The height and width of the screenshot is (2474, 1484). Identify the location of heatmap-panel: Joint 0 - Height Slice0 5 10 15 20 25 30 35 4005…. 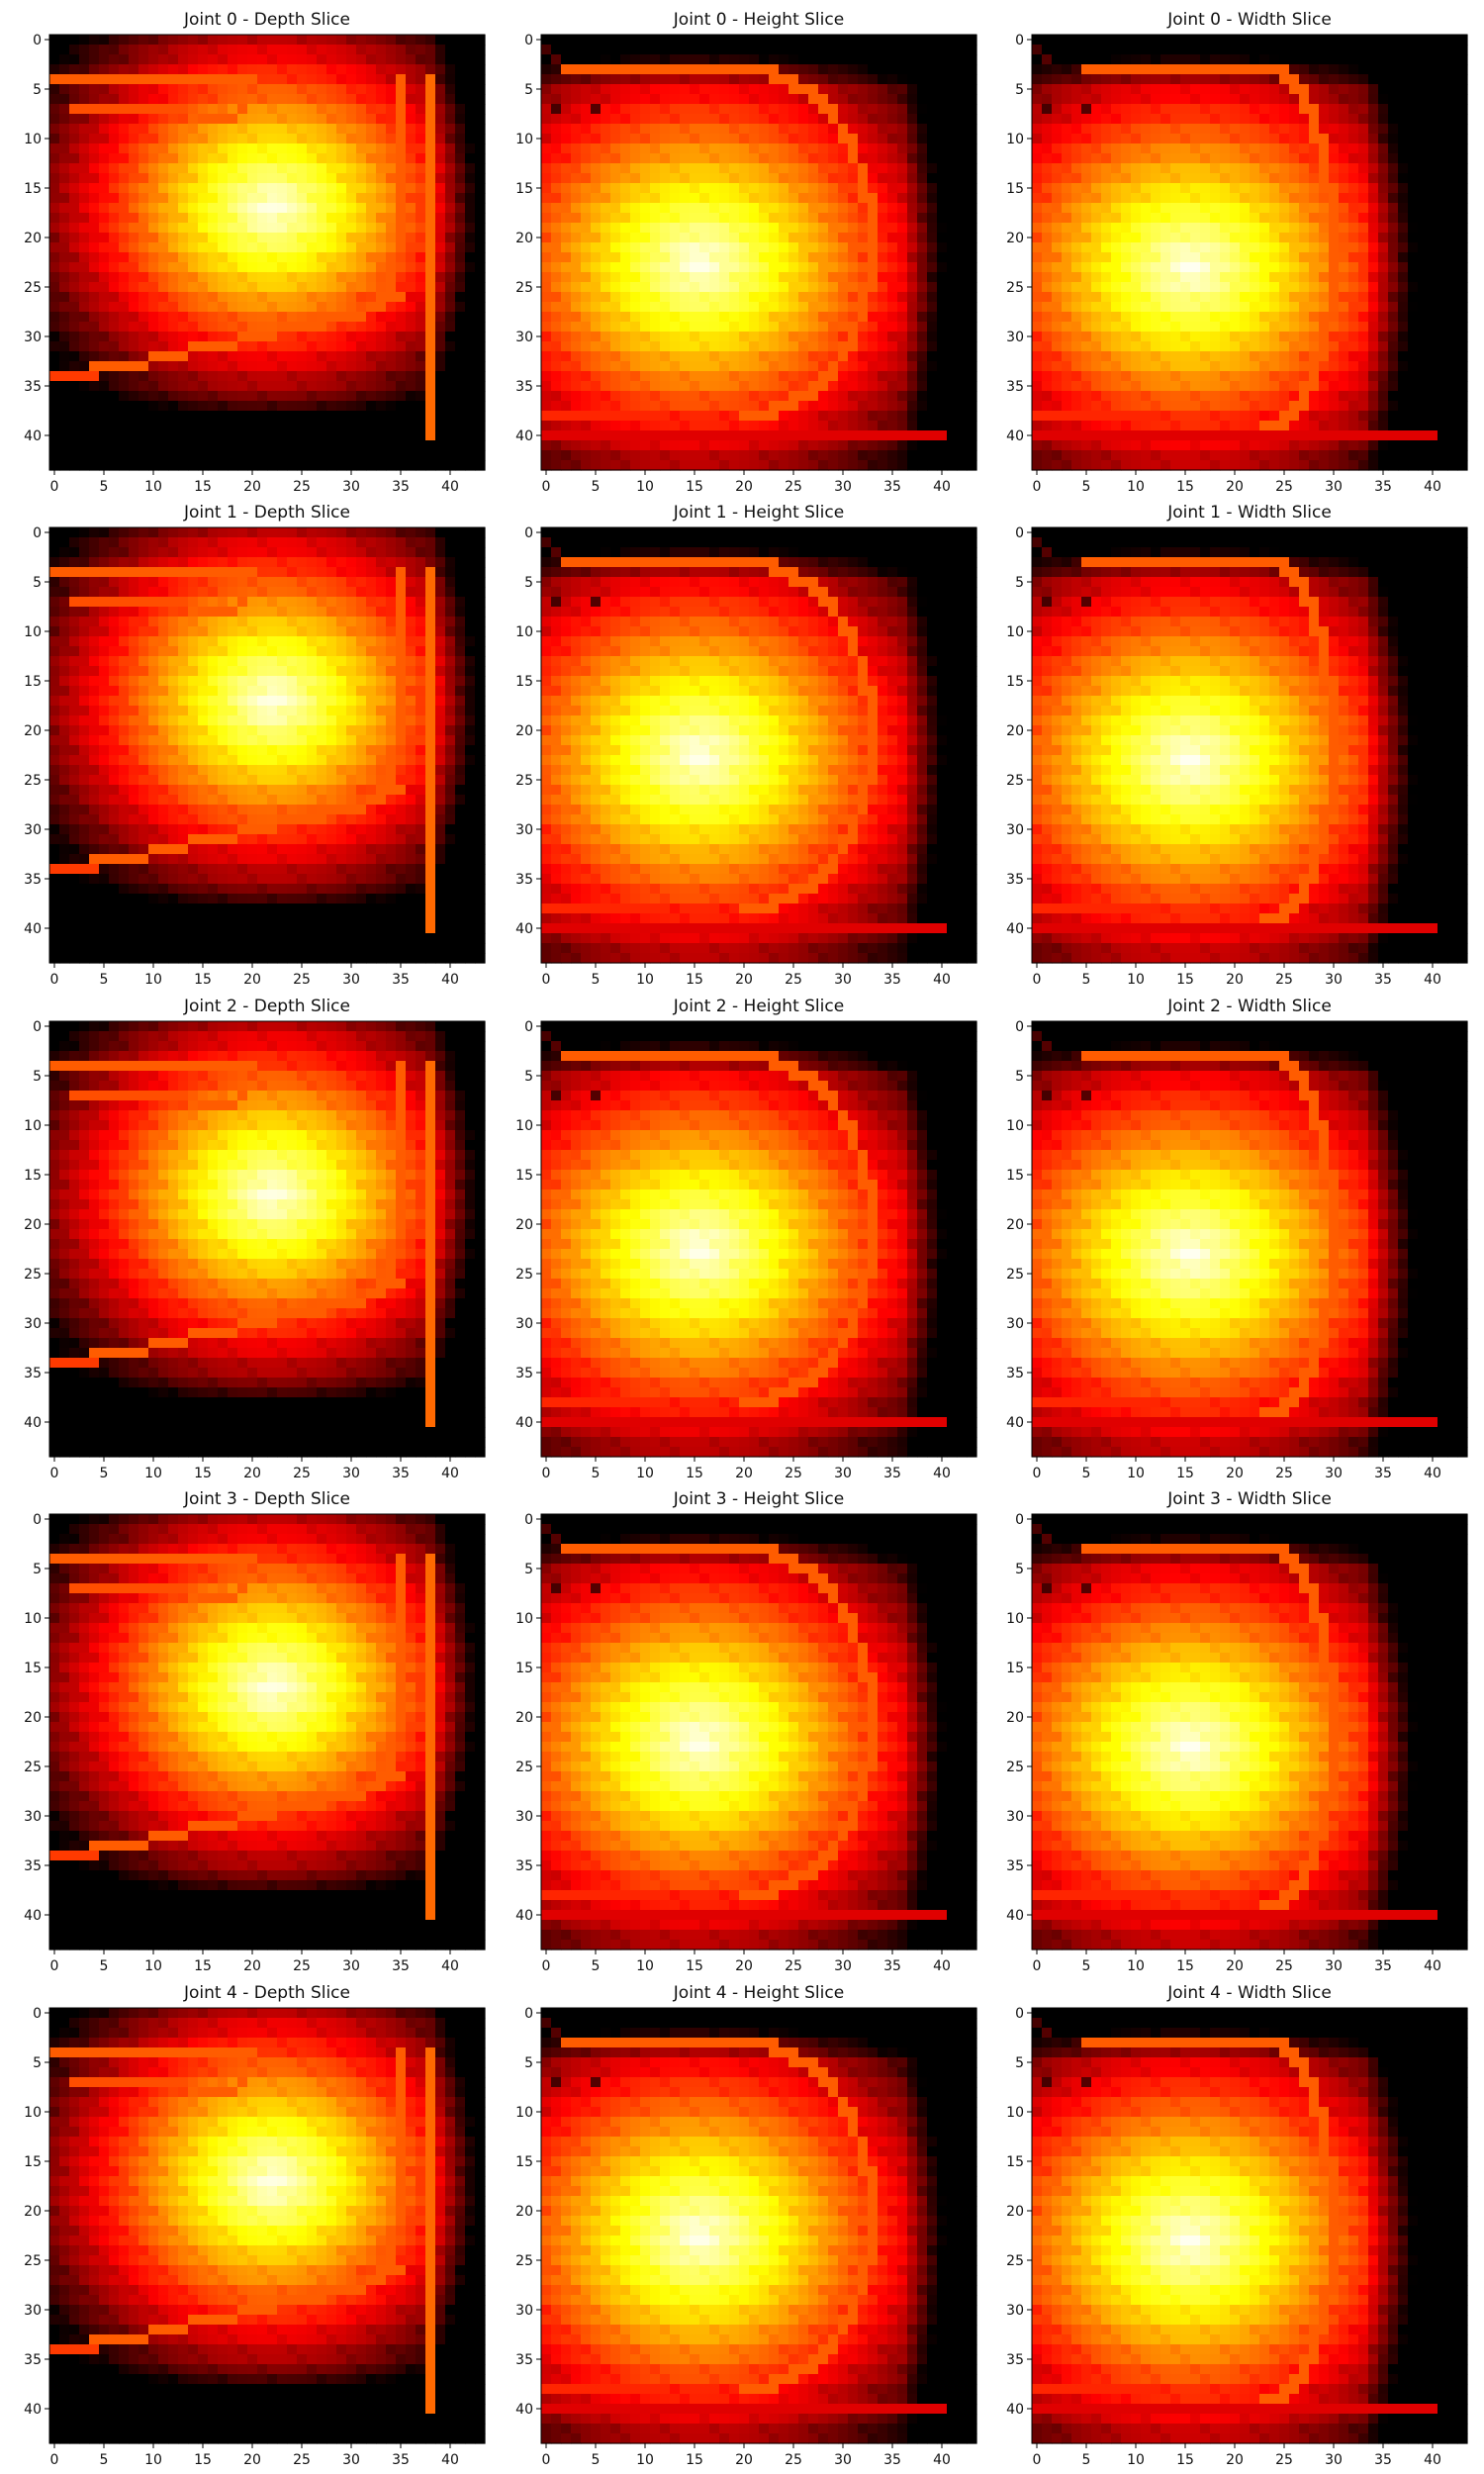
(745, 253).